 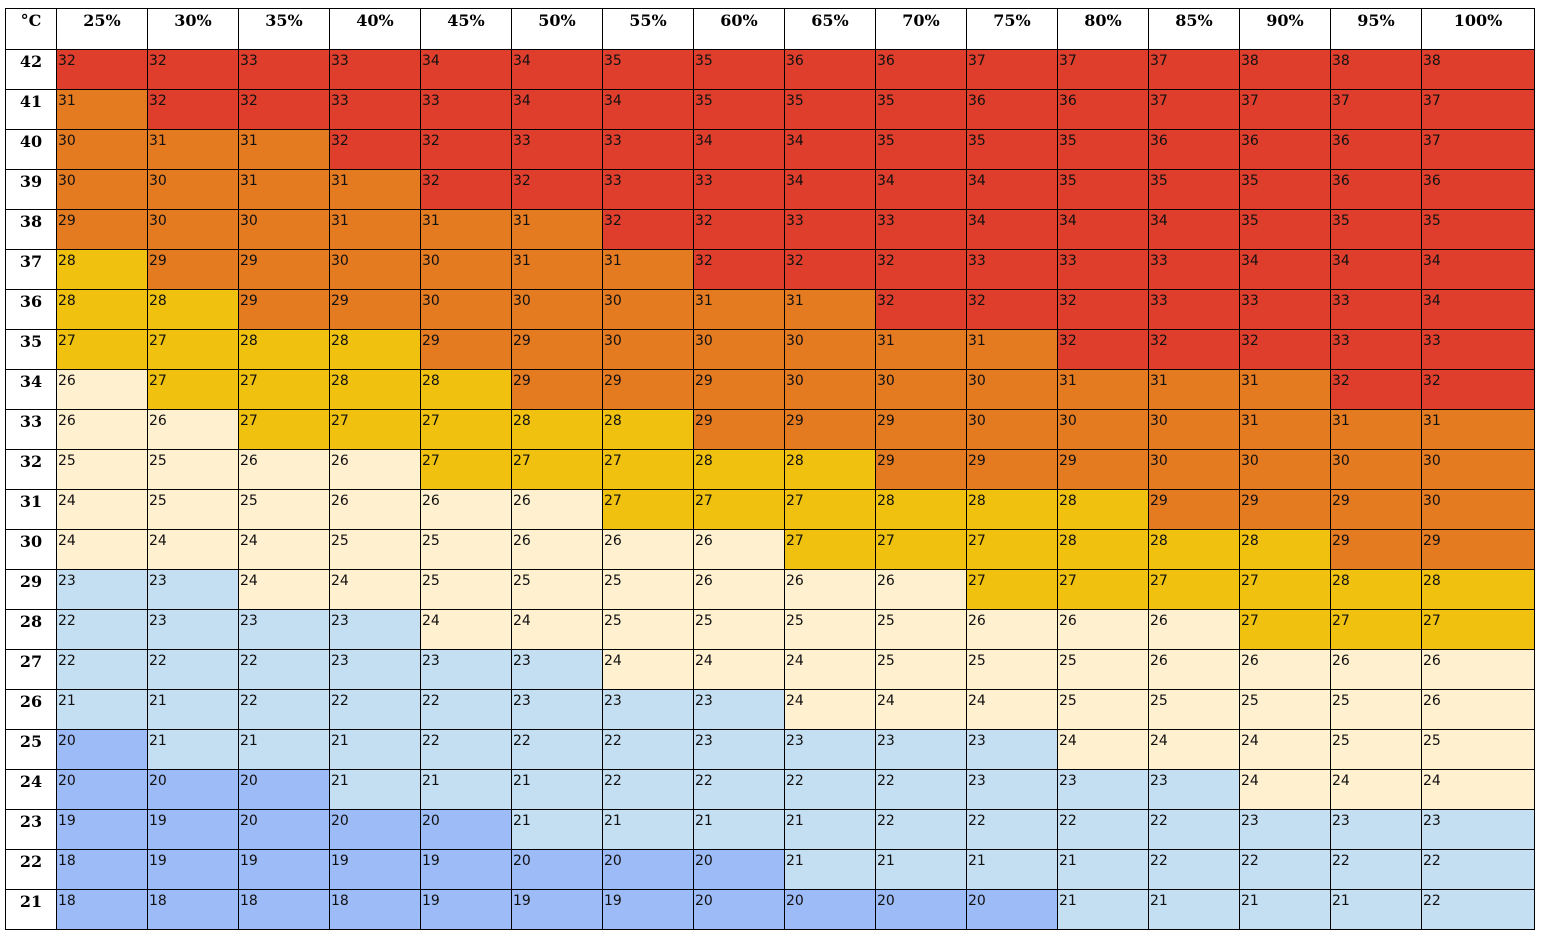 I want to click on table-row: 24 20 20 20 21 21 21 22 22 22 22 23 23 23 24 24 24, so click(x=770, y=789).